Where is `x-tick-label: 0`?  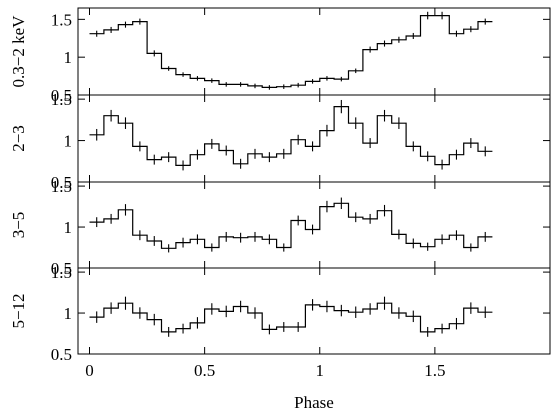
x-tick-label: 0 is located at coordinates (89, 370).